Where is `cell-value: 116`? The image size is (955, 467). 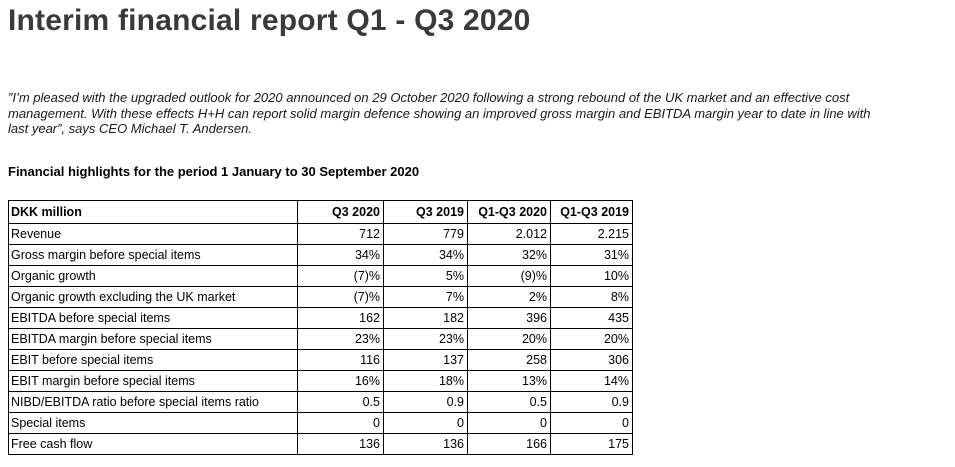 cell-value: 116 is located at coordinates (340, 360).